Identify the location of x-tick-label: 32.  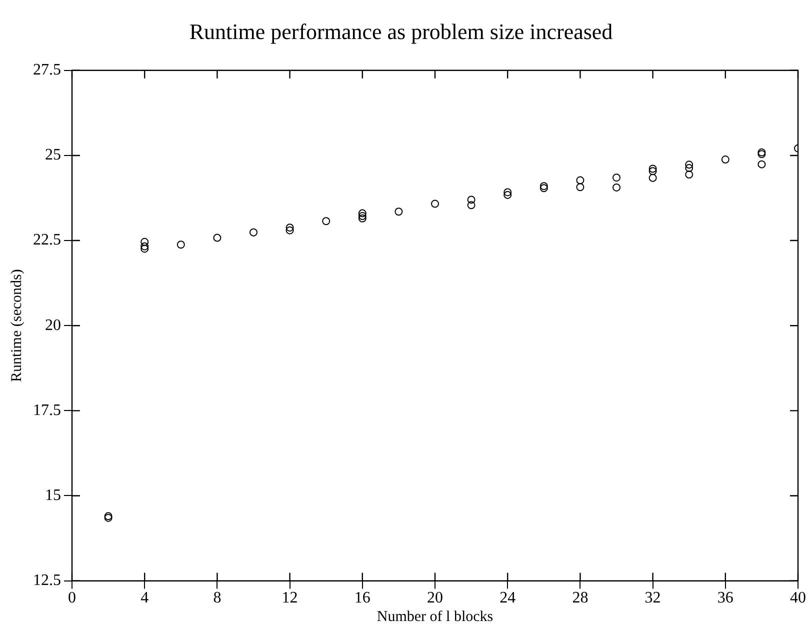
(652, 598).